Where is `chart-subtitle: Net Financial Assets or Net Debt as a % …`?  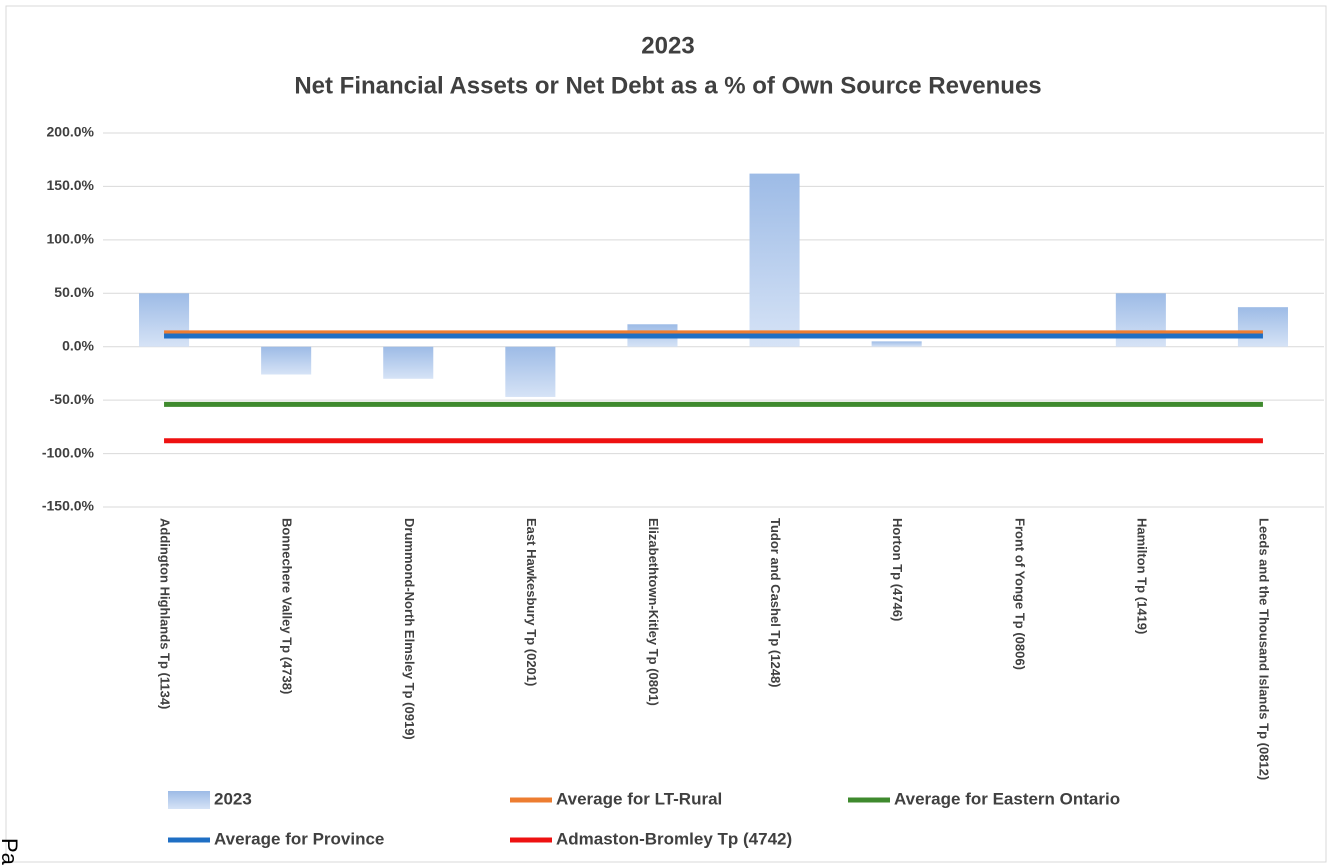 chart-subtitle: Net Financial Assets or Net Debt as a % … is located at coordinates (667, 85).